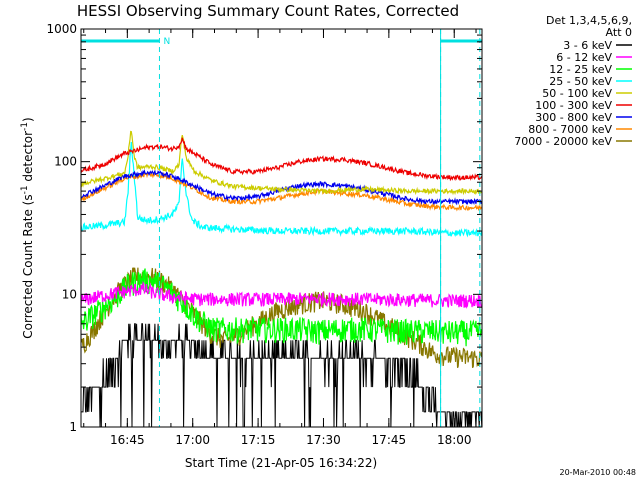 This screenshot has height=480, width=640. What do you see at coordinates (577, 93) in the screenshot?
I see `legend-label-4: 50 - 100 keV` at bounding box center [577, 93].